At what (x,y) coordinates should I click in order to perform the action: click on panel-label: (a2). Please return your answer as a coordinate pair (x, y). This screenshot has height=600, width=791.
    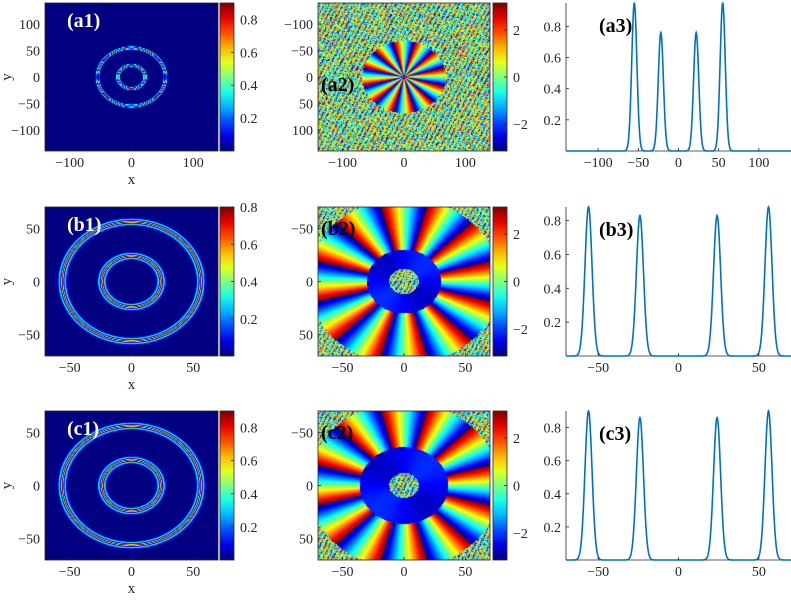
    Looking at the image, I should click on (337, 85).